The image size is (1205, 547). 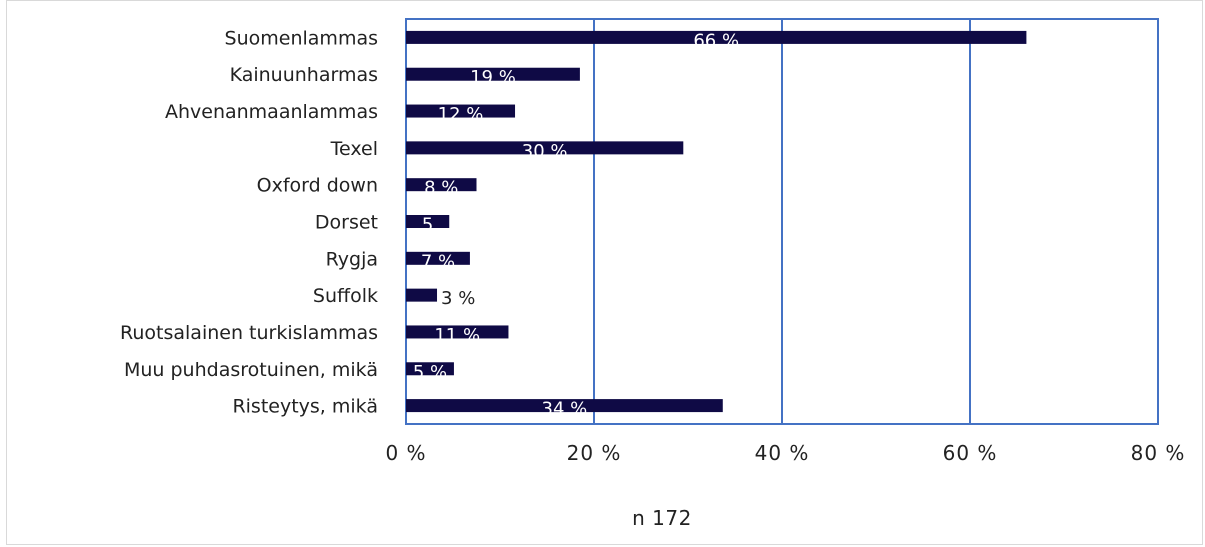 What do you see at coordinates (493, 77) in the screenshot?
I see `data-label: 19 %` at bounding box center [493, 77].